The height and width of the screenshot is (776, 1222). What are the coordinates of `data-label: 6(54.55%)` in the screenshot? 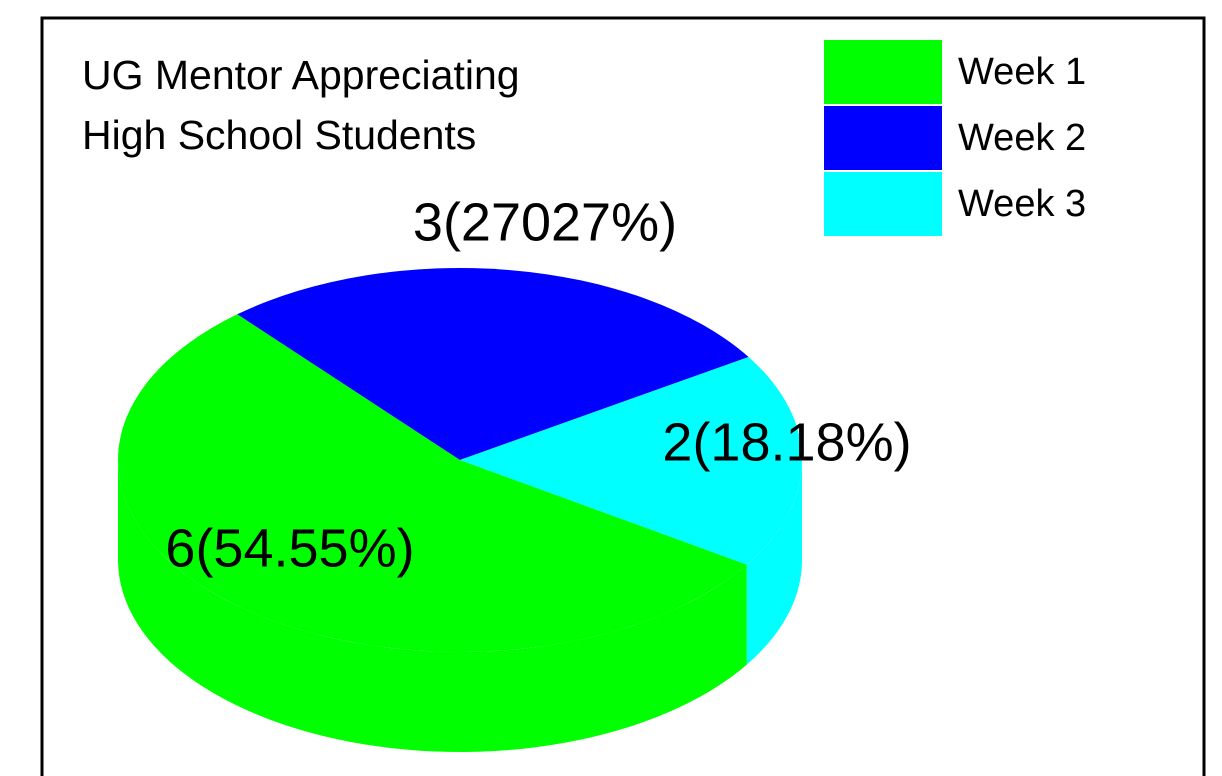 It's located at (289, 548).